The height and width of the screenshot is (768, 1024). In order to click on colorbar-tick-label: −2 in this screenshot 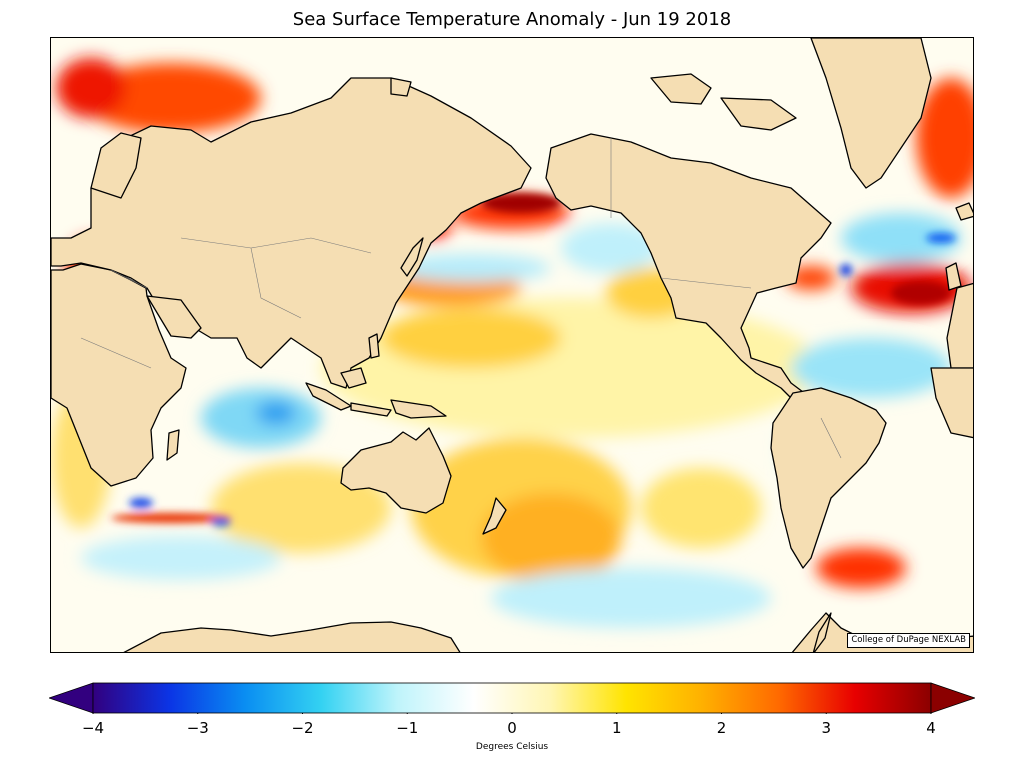, I will do `click(302, 728)`.